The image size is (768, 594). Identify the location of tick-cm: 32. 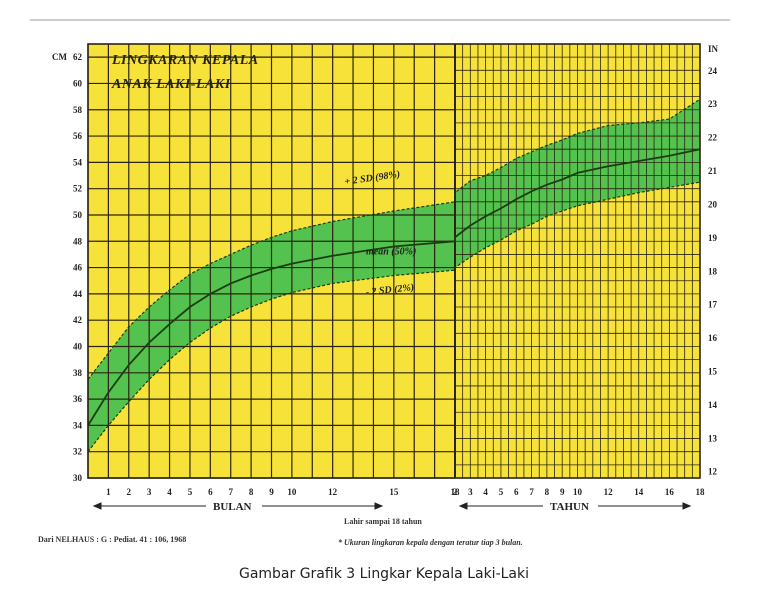
(78, 452).